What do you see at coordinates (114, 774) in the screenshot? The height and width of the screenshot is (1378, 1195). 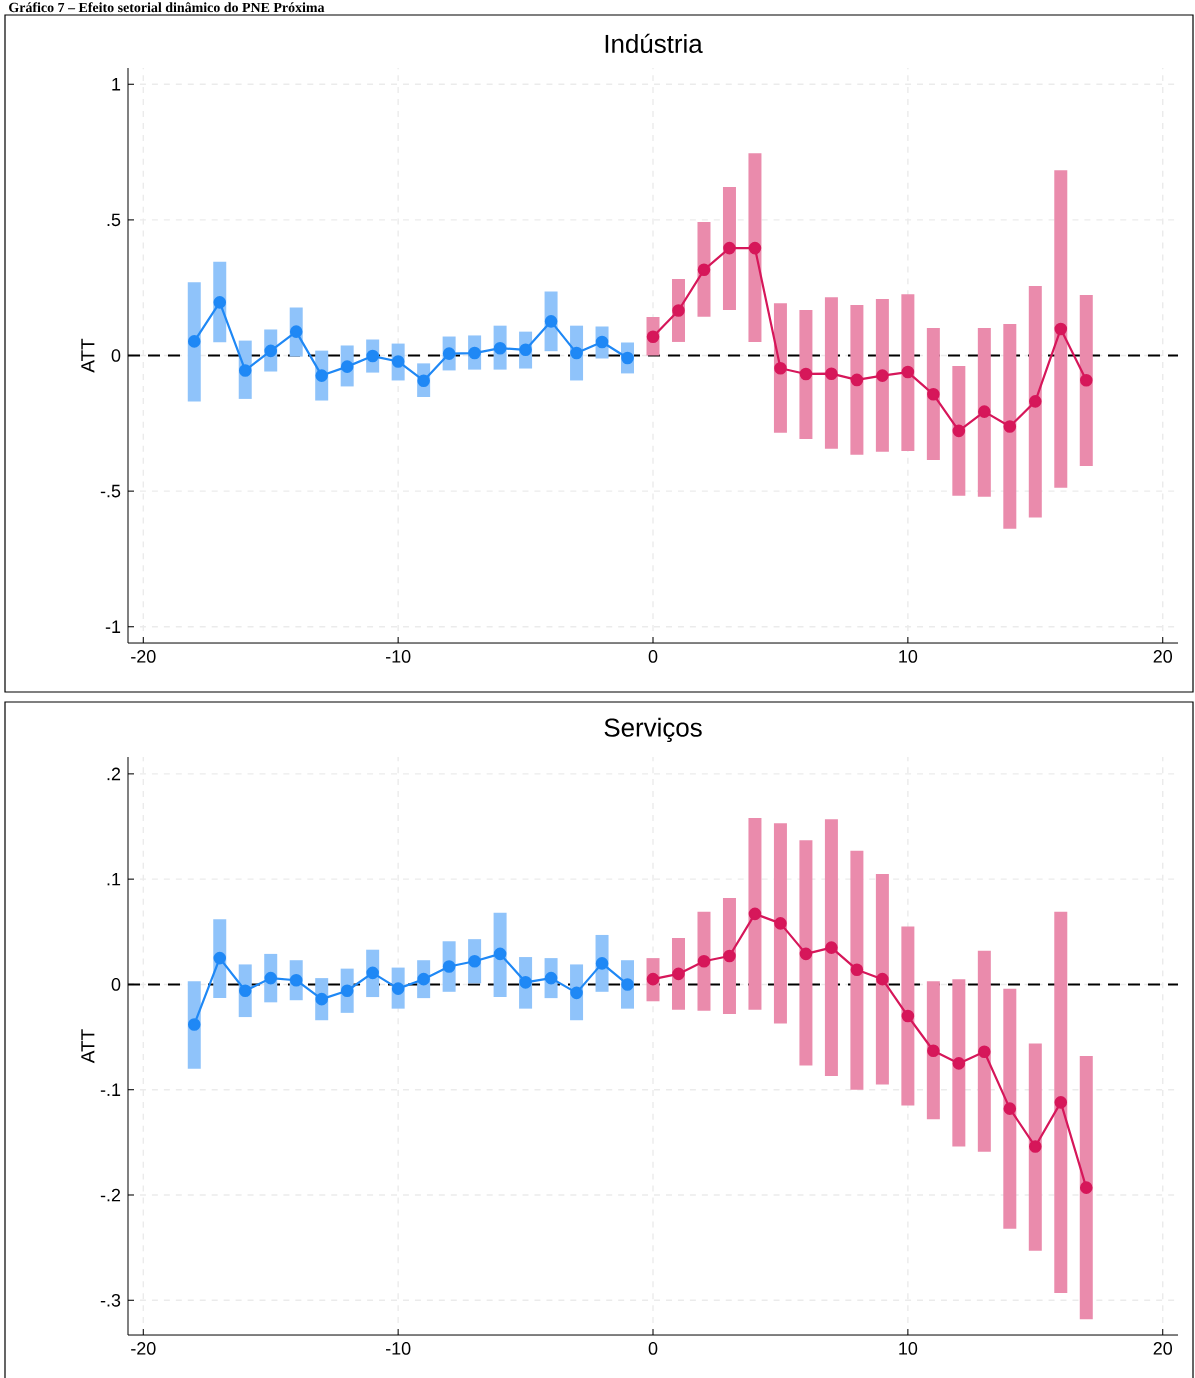 I see `y-tick-label: .2` at bounding box center [114, 774].